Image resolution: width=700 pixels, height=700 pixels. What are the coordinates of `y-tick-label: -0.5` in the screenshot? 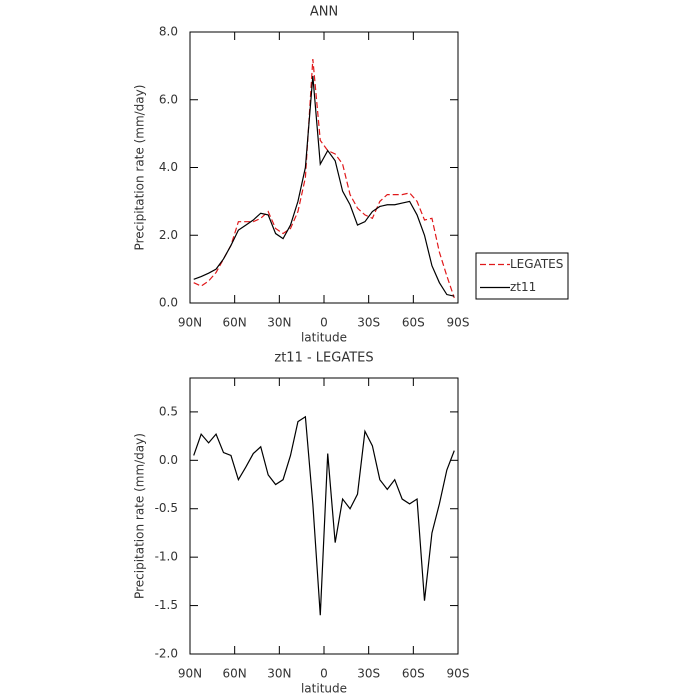 It's located at (166, 508).